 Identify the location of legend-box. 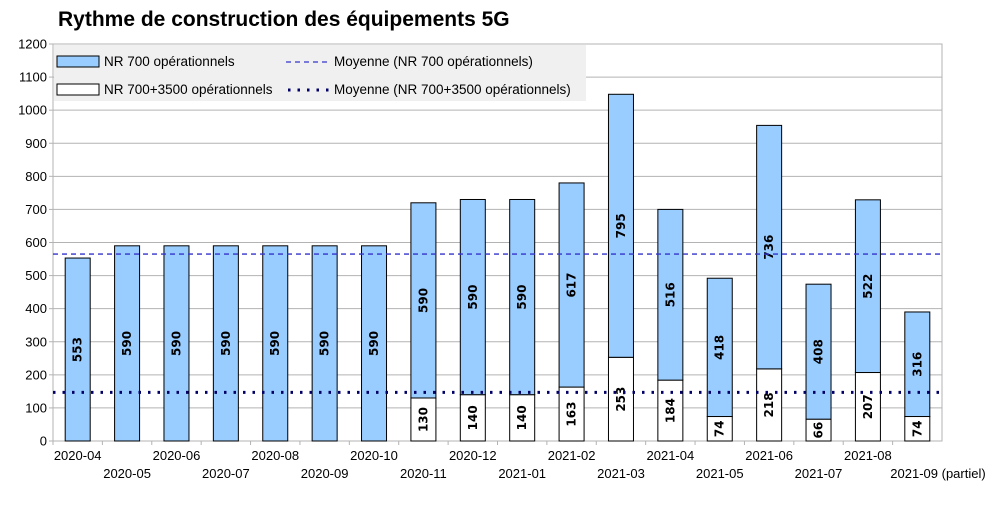
(320, 73).